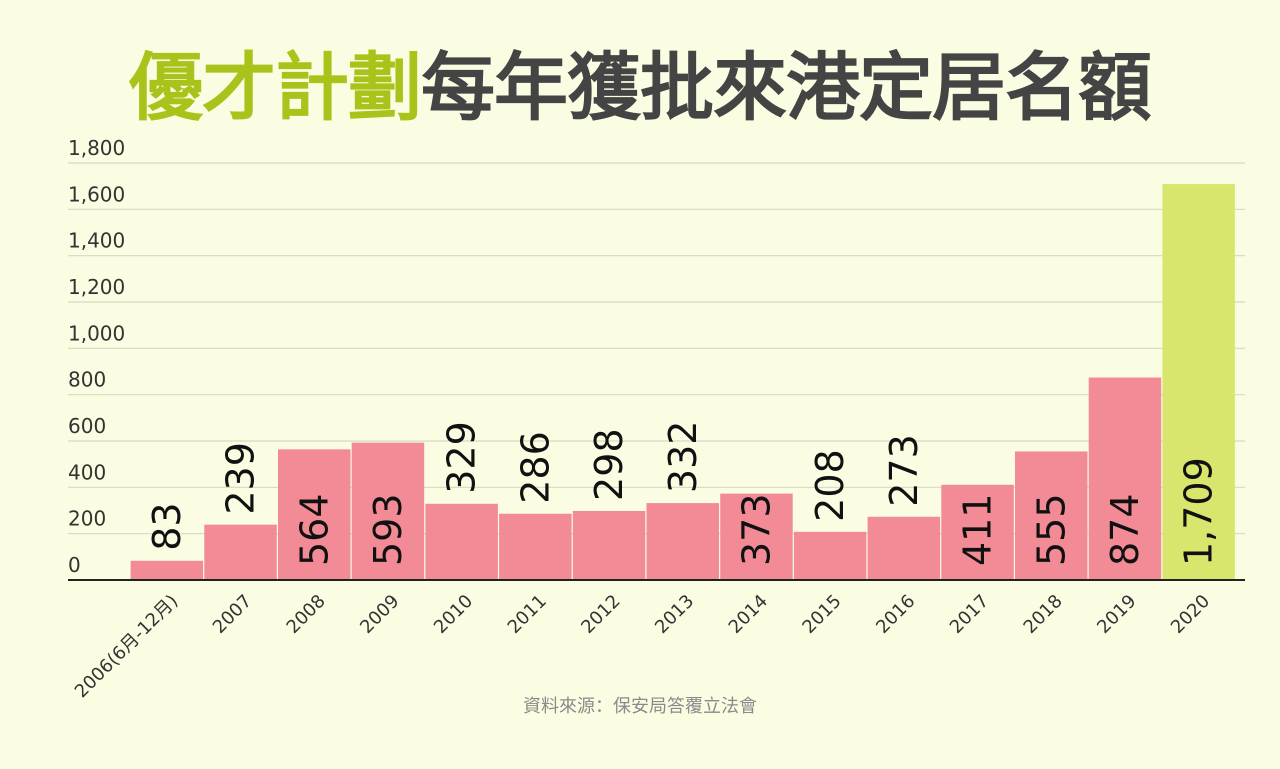 This screenshot has width=1280, height=769. Describe the element at coordinates (969, 614) in the screenshot. I see `x-tick-label: 2017` at that location.